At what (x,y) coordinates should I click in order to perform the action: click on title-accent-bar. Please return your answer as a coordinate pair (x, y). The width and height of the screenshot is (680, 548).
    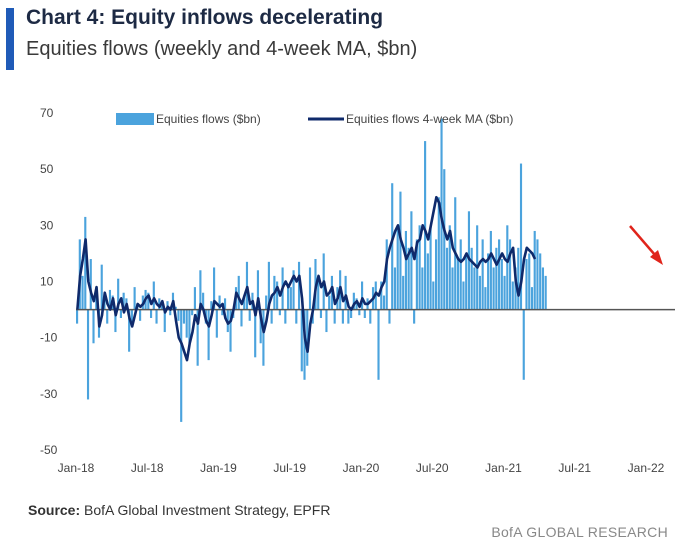
    Looking at the image, I should click on (10, 39).